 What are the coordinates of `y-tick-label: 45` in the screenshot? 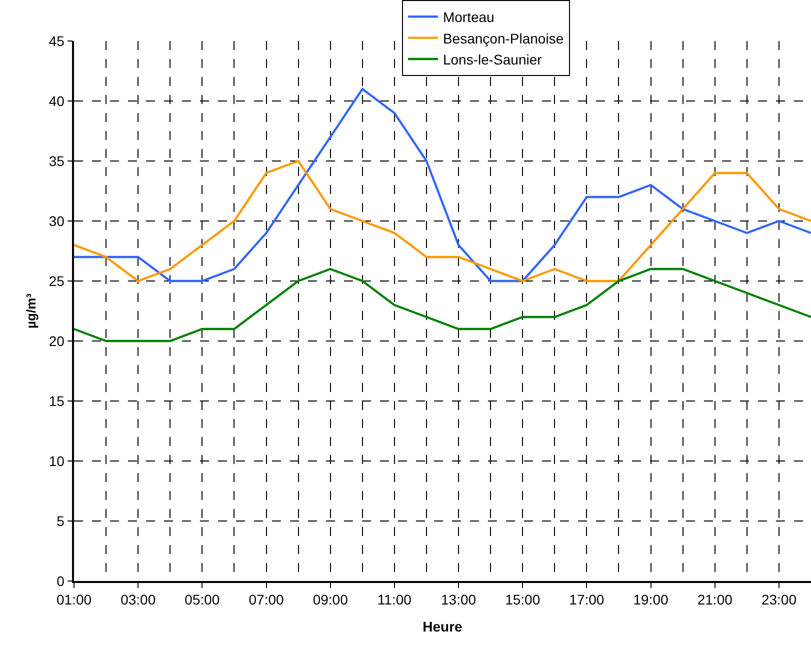 It's located at (56, 40).